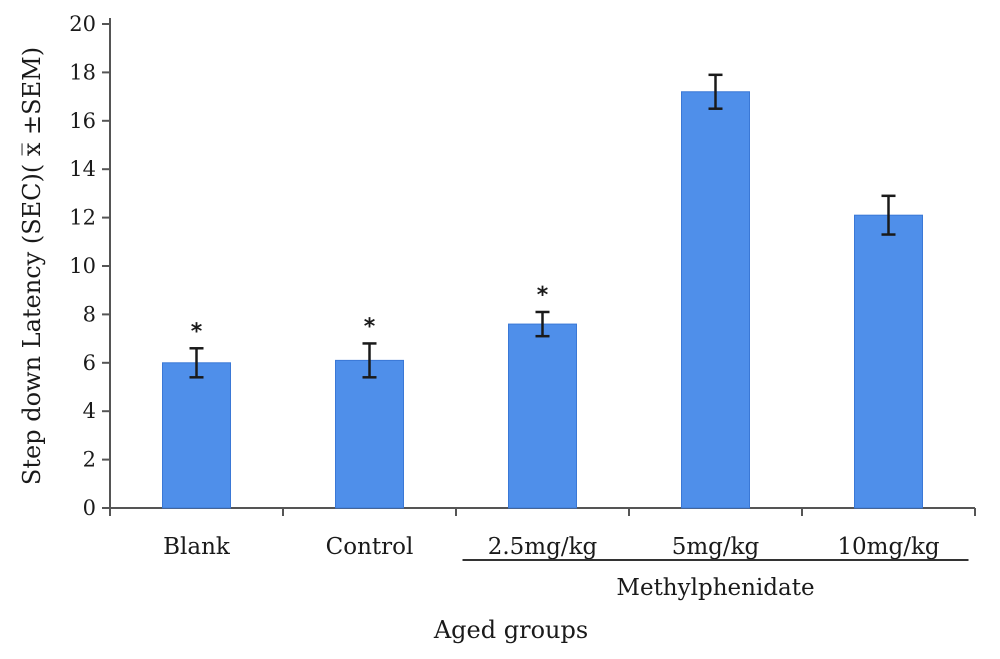 The height and width of the screenshot is (659, 1000). I want to click on category-label: 10mg/kg, so click(888, 547).